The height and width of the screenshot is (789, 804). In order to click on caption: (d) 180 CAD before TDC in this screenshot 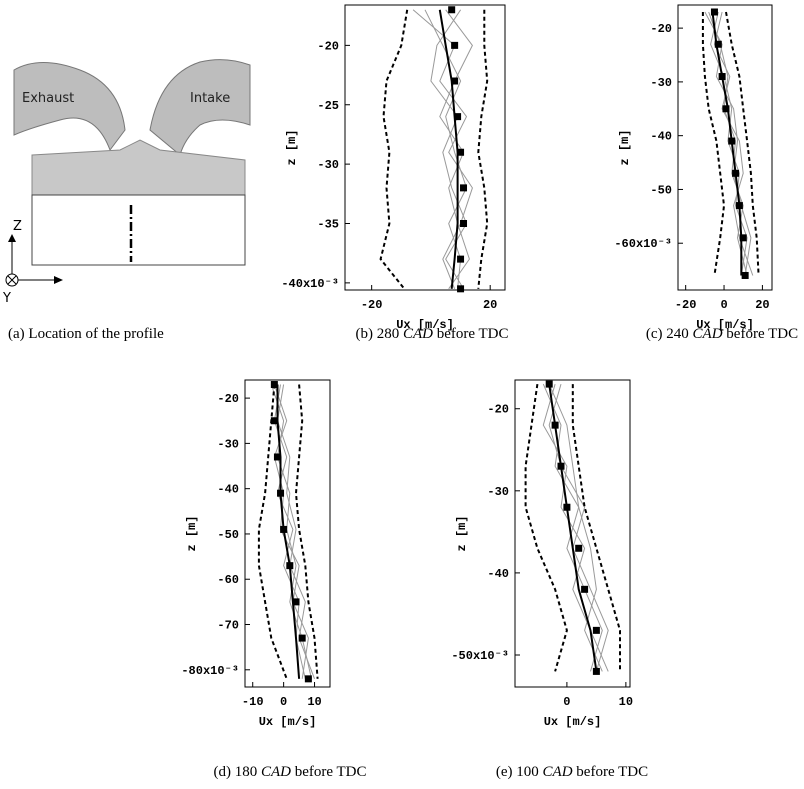, I will do `click(289, 772)`.